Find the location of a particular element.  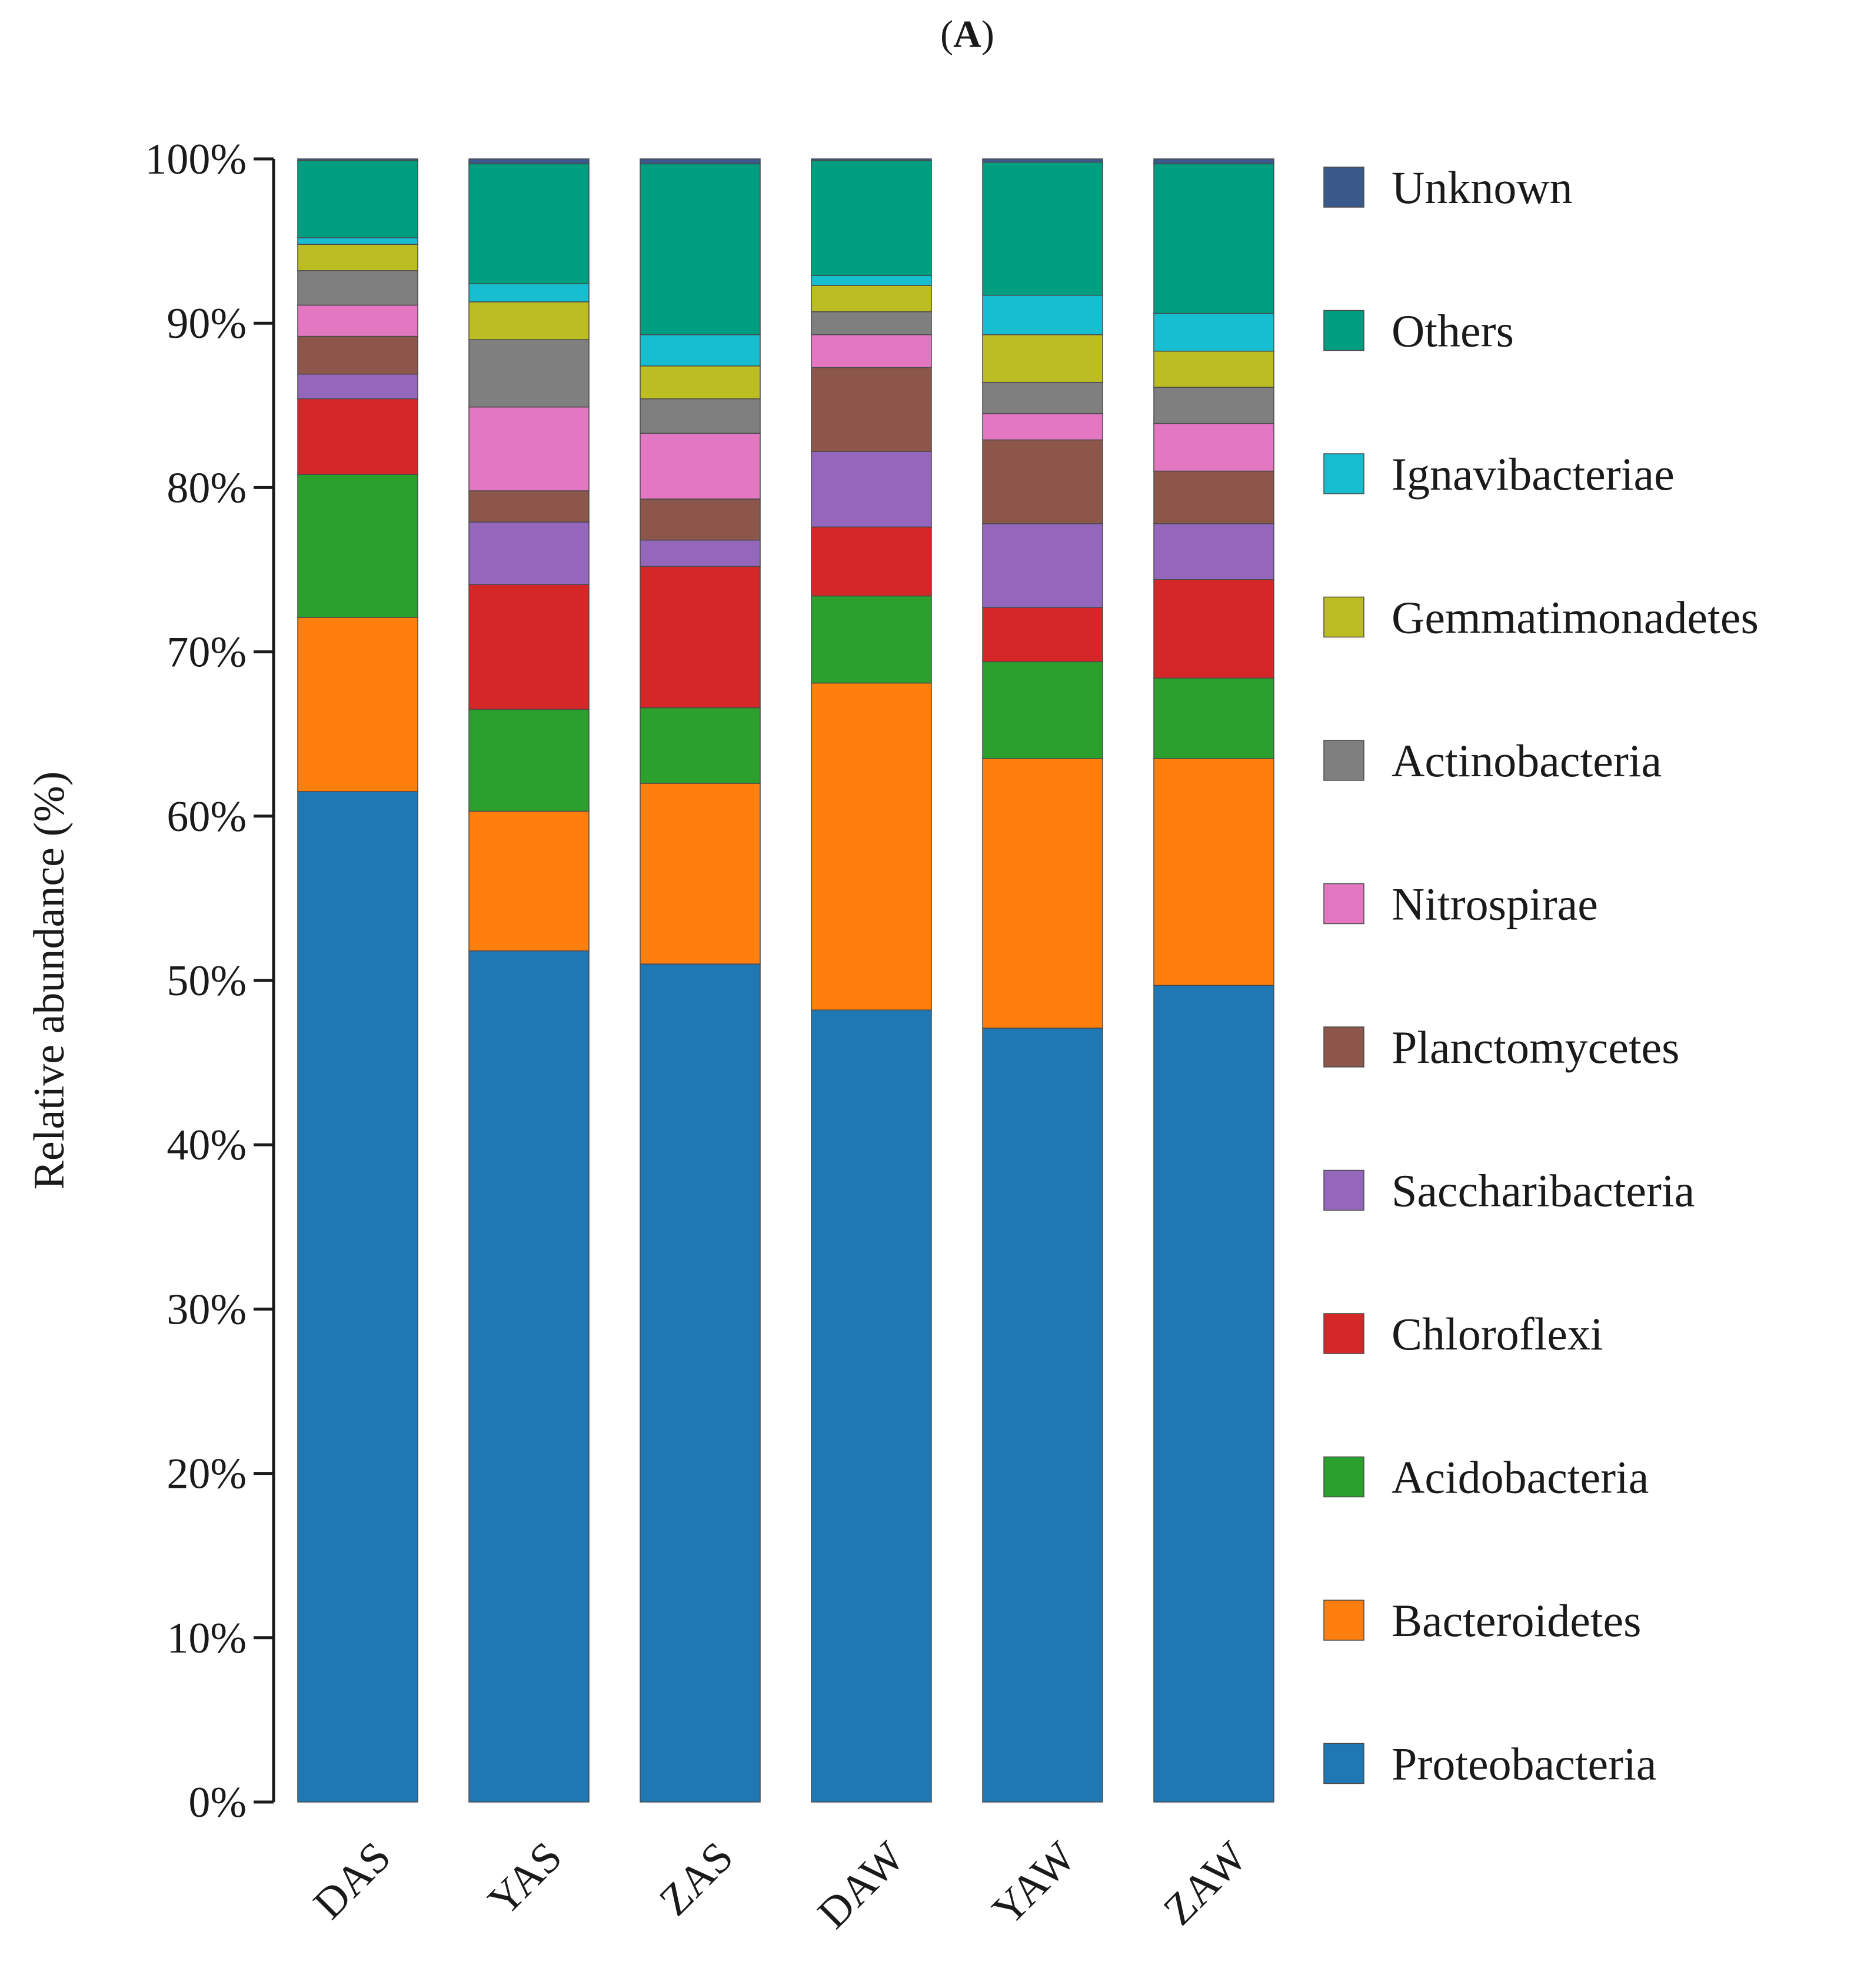

bar-segment-bacteroidetes-yaw is located at coordinates (1042, 893).